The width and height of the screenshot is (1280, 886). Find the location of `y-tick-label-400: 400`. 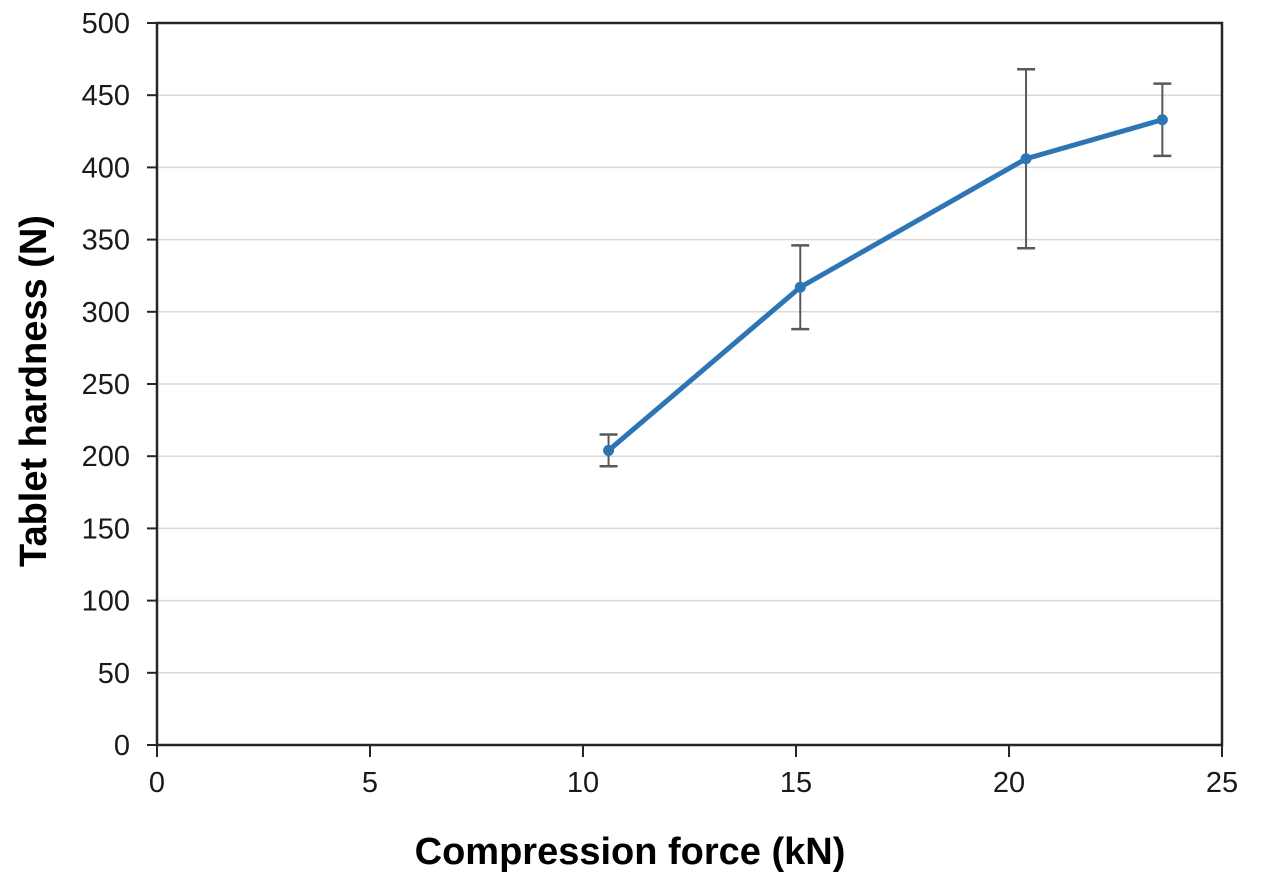

y-tick-label-400: 400 is located at coordinates (106, 168).